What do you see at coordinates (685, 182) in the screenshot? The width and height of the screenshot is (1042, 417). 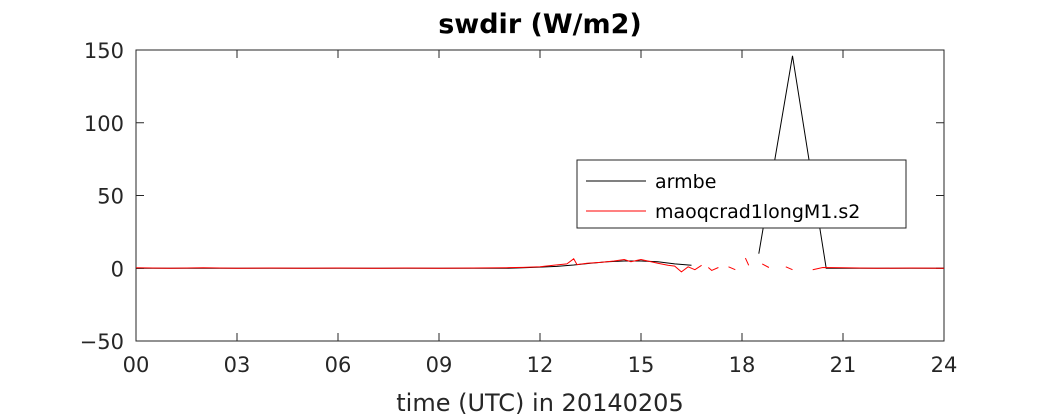 I see `legend-label-armbe: armbe` at bounding box center [685, 182].